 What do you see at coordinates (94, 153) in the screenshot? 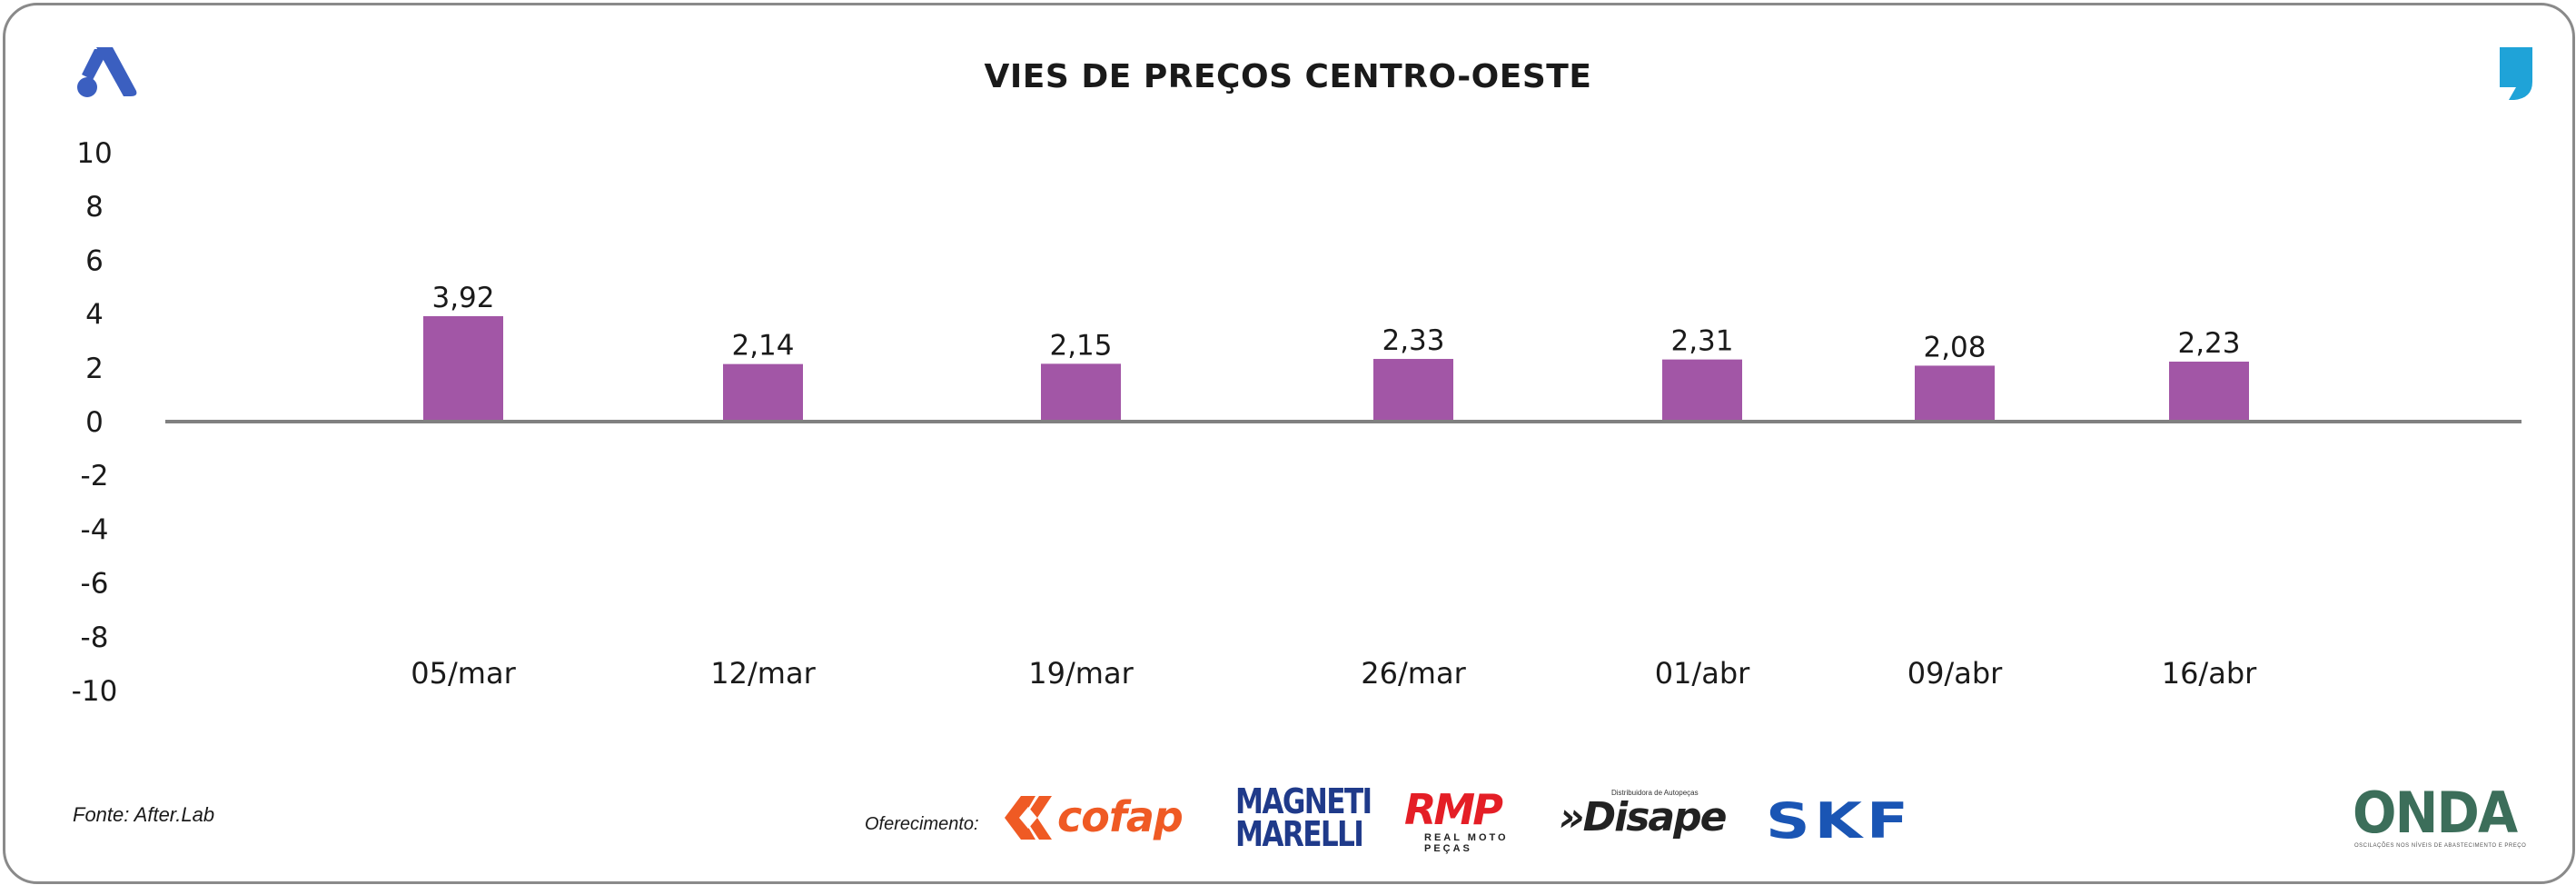
I see `y-tick-label: 10` at bounding box center [94, 153].